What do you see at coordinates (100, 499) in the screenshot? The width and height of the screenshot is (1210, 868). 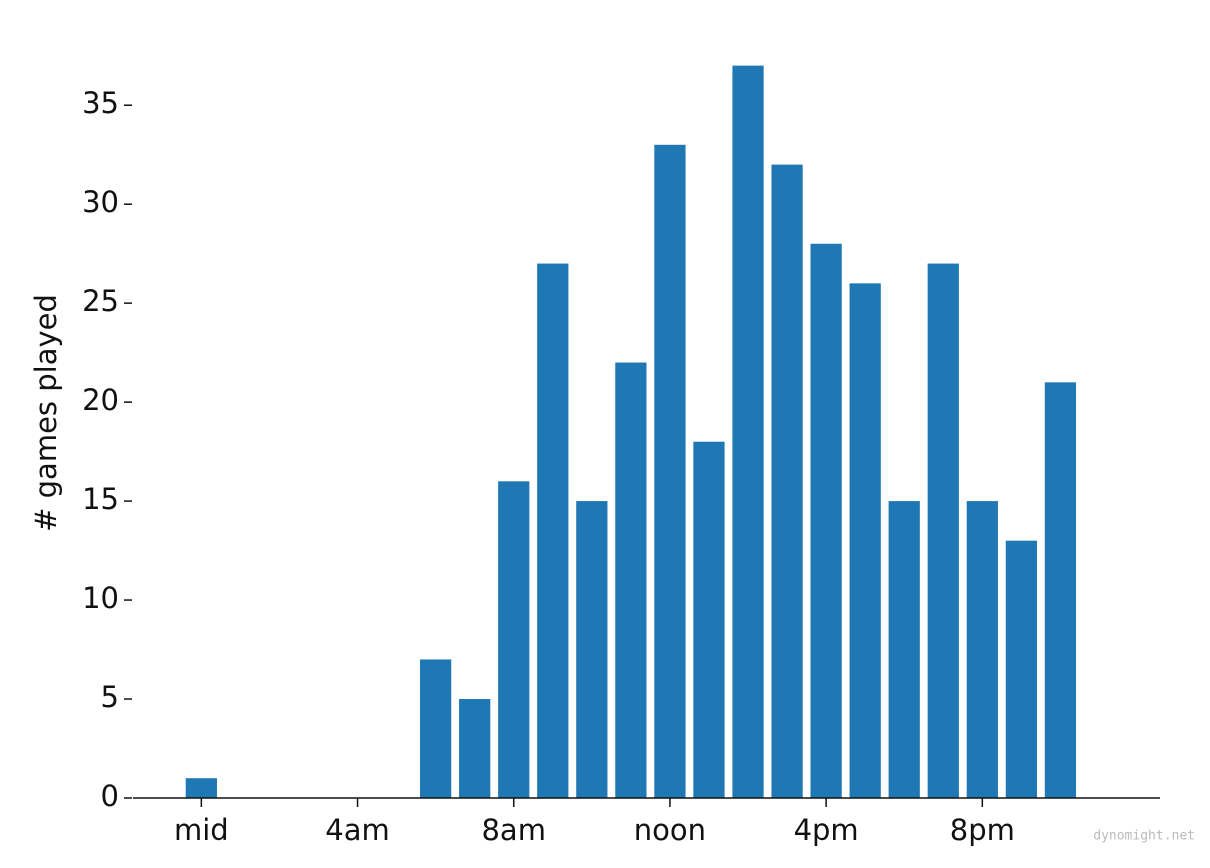 I see `y-tick-label: 15` at bounding box center [100, 499].